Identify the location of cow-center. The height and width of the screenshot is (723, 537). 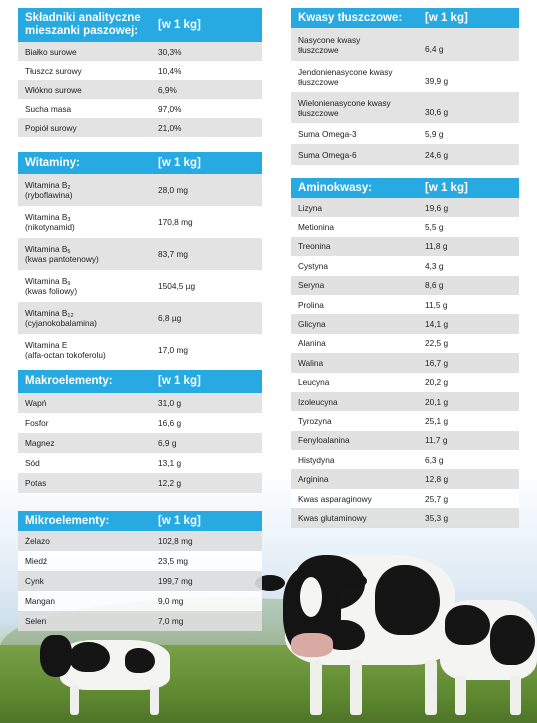
(355, 619).